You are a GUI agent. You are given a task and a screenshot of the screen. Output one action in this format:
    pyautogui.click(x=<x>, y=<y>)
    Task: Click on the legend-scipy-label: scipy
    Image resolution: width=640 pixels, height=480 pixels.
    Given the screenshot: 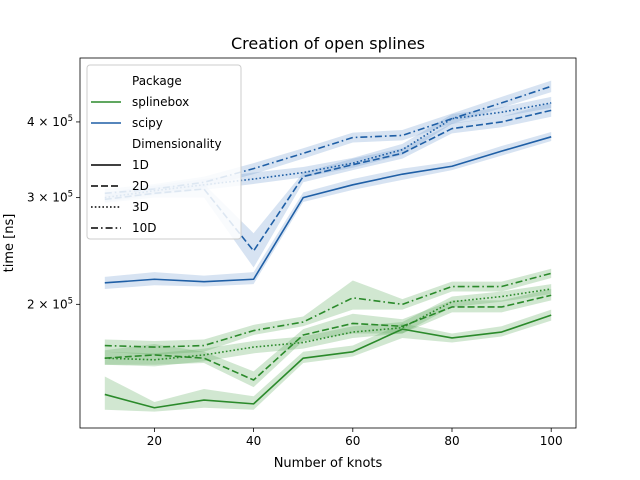 What is the action you would take?
    pyautogui.click(x=147, y=123)
    